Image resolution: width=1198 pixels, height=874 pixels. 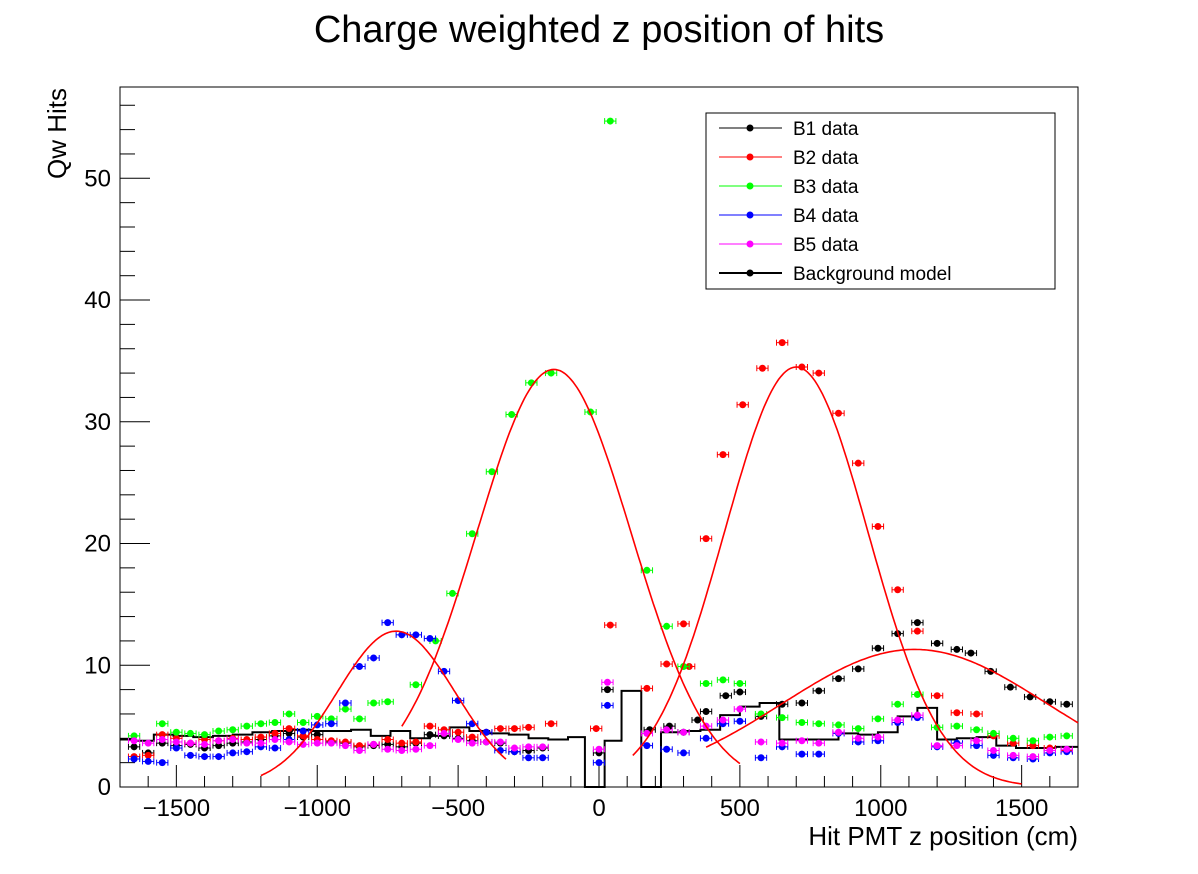 What do you see at coordinates (97, 665) in the screenshot?
I see `y-tick-label: 10` at bounding box center [97, 665].